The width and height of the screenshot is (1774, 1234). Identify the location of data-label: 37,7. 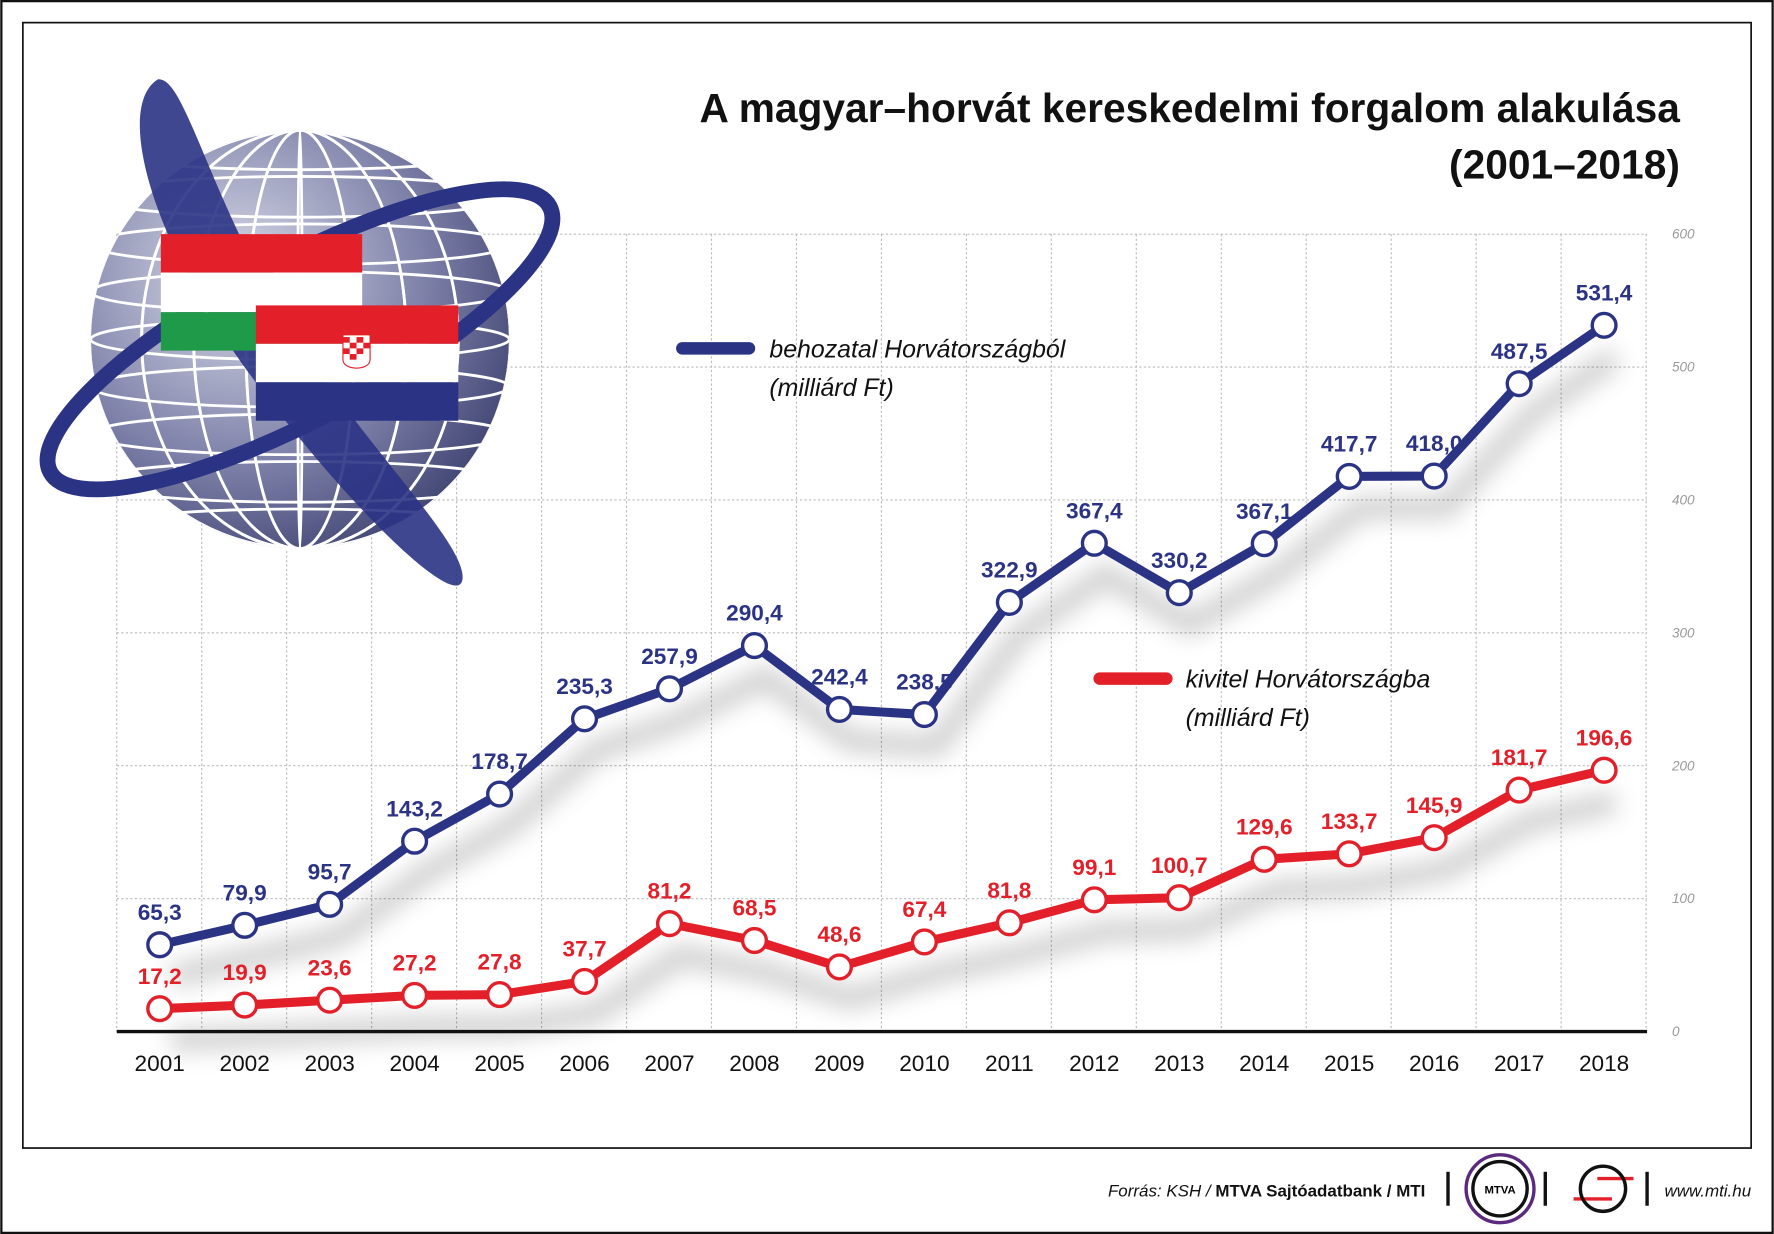
(585, 949).